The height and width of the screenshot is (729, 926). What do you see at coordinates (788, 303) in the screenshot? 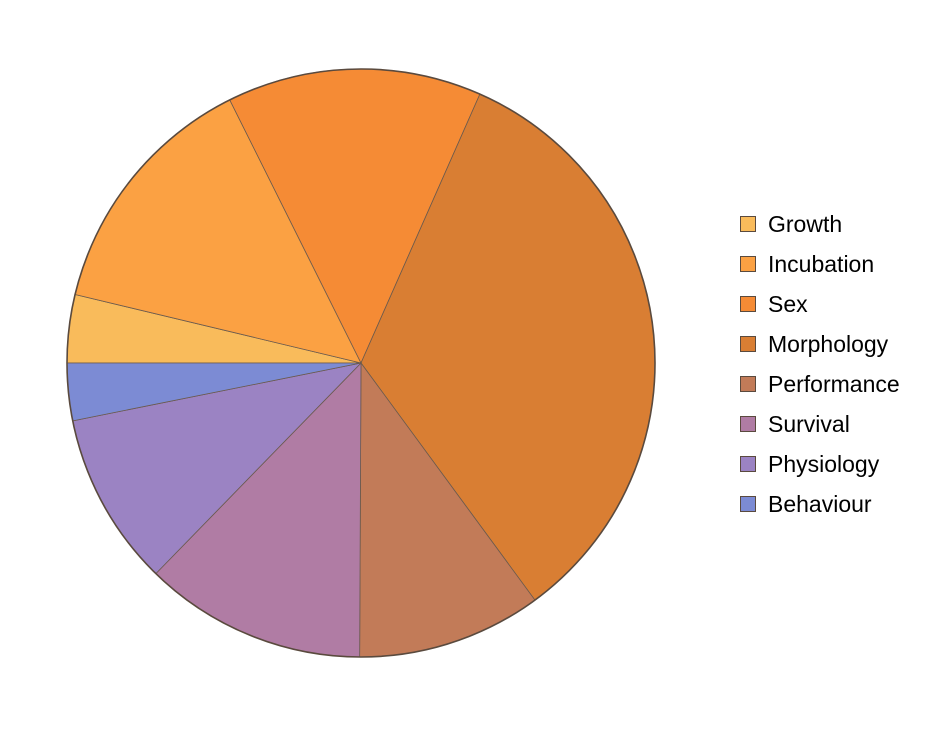
I see `legend-label: Sex` at bounding box center [788, 303].